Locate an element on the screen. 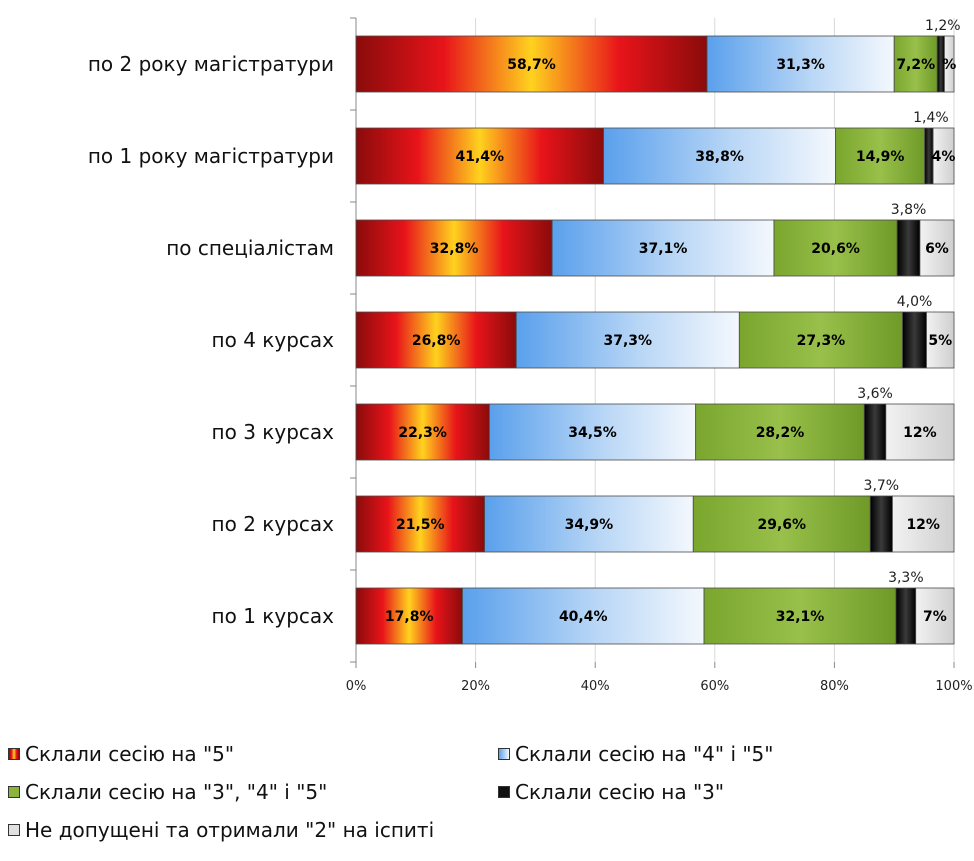  data-label: 1,4% is located at coordinates (931, 118).